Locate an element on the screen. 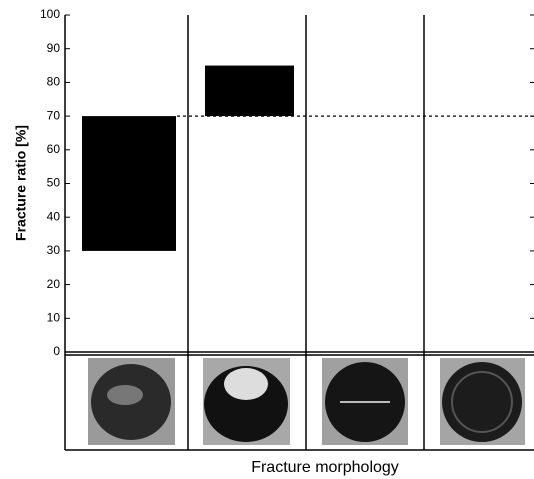  y-tick-label: 90 is located at coordinates (54, 48).